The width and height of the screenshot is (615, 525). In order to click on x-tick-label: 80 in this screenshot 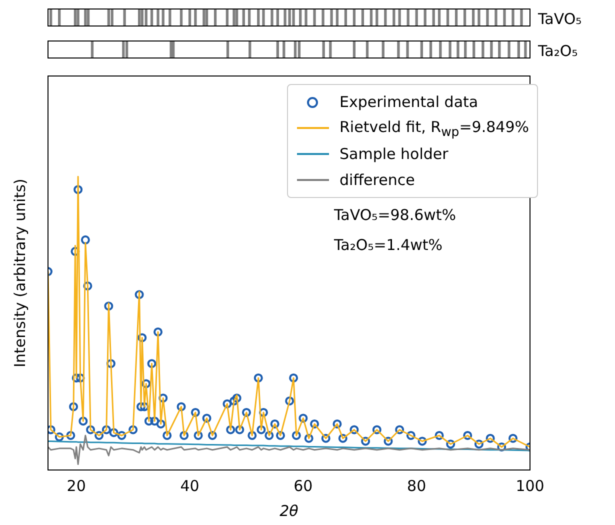, I will do `click(416, 485)`.